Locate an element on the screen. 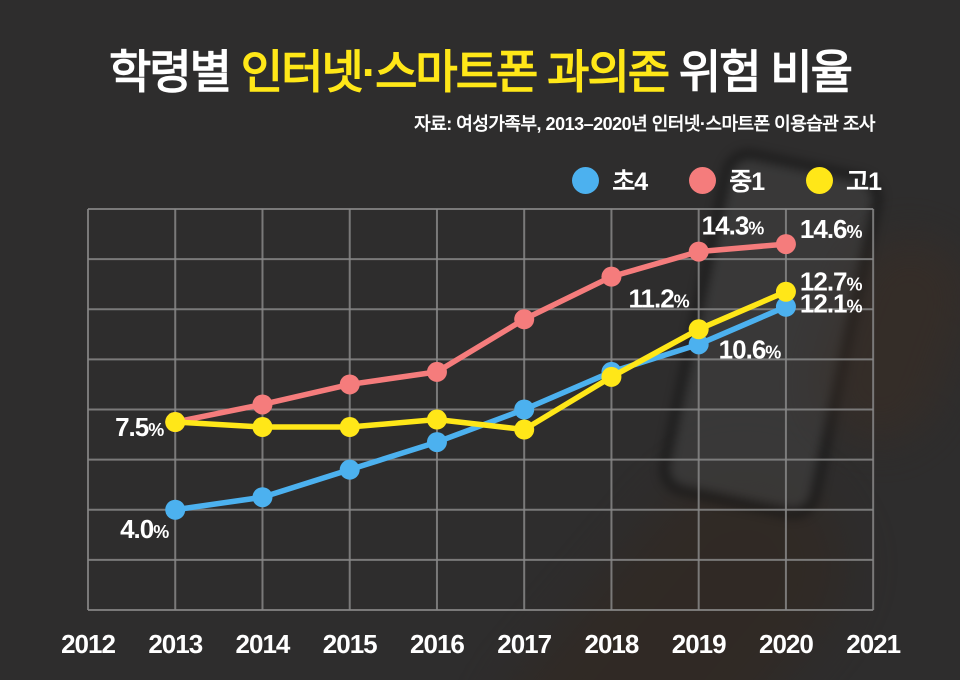  x-axis-label: 2021 is located at coordinates (873, 644).